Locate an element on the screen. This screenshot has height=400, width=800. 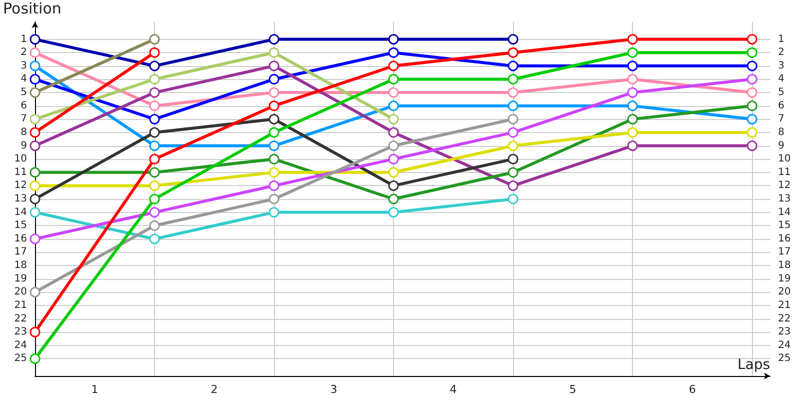
y2-tick-label: 2 is located at coordinates (781, 52).